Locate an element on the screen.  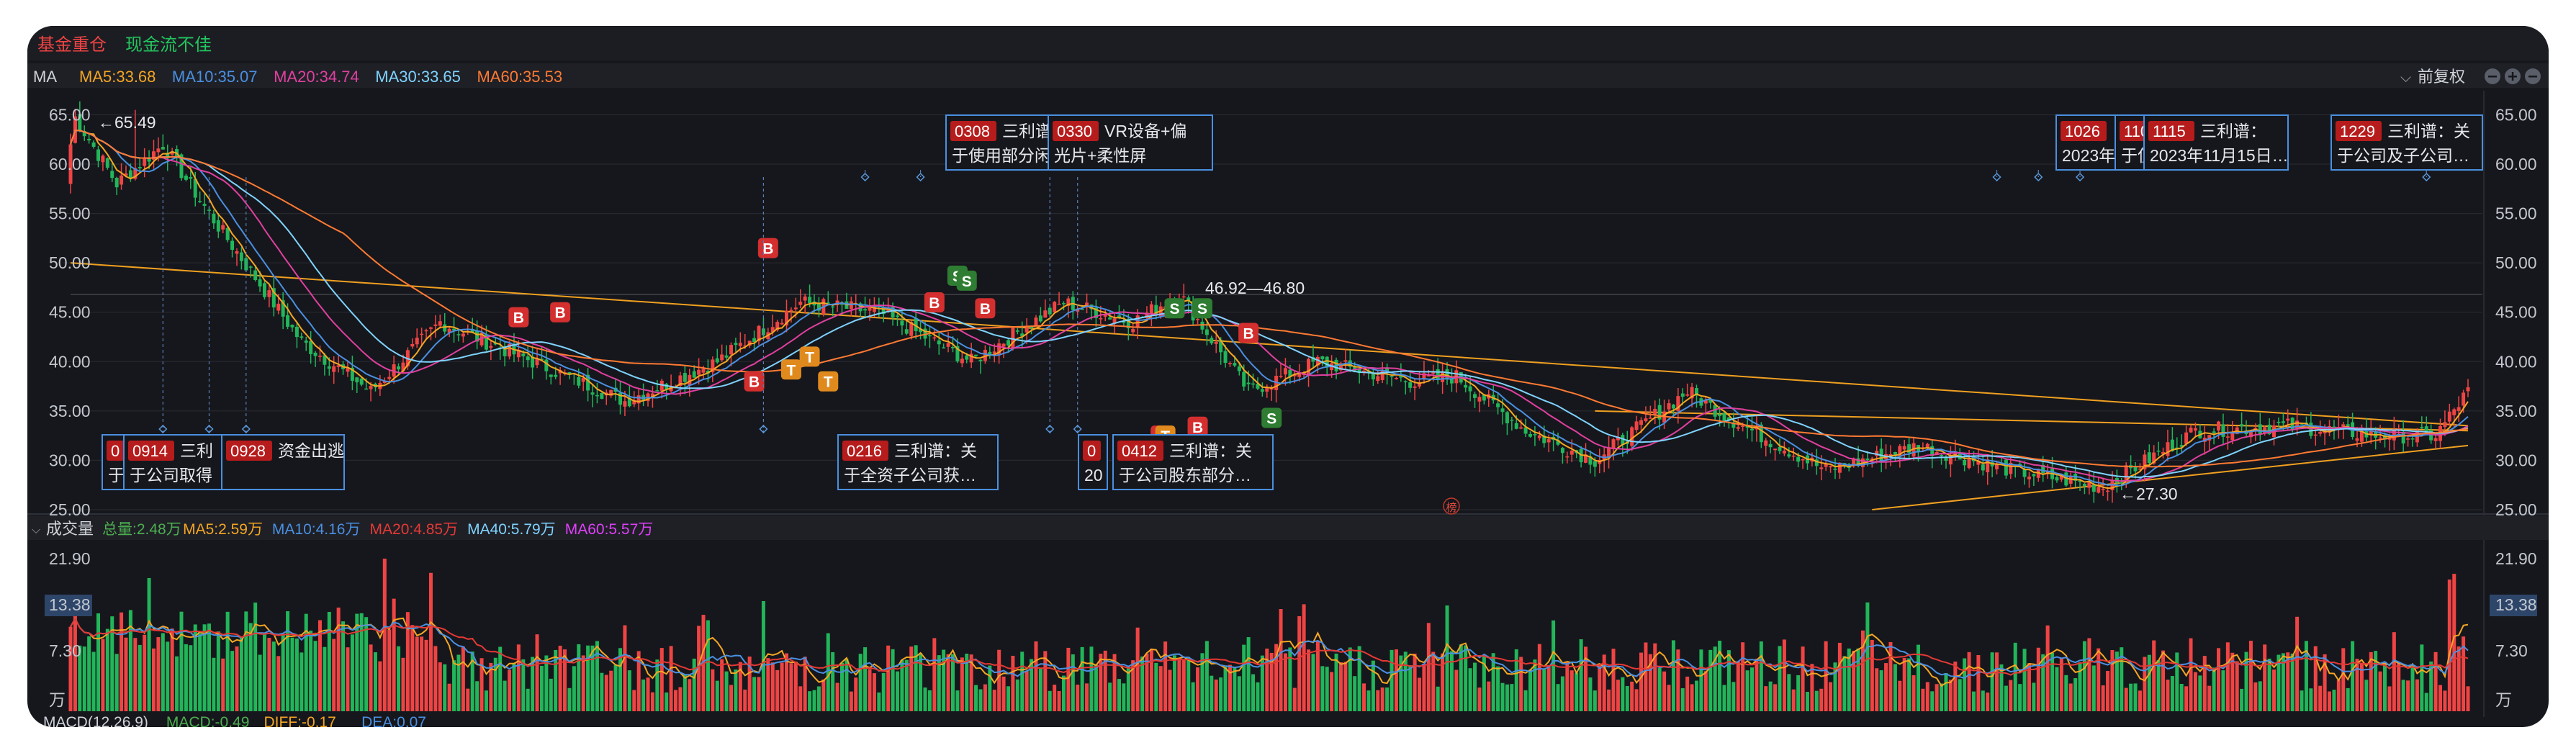
price-adjust-control: ⌵ 前复权 is located at coordinates (2432, 77).